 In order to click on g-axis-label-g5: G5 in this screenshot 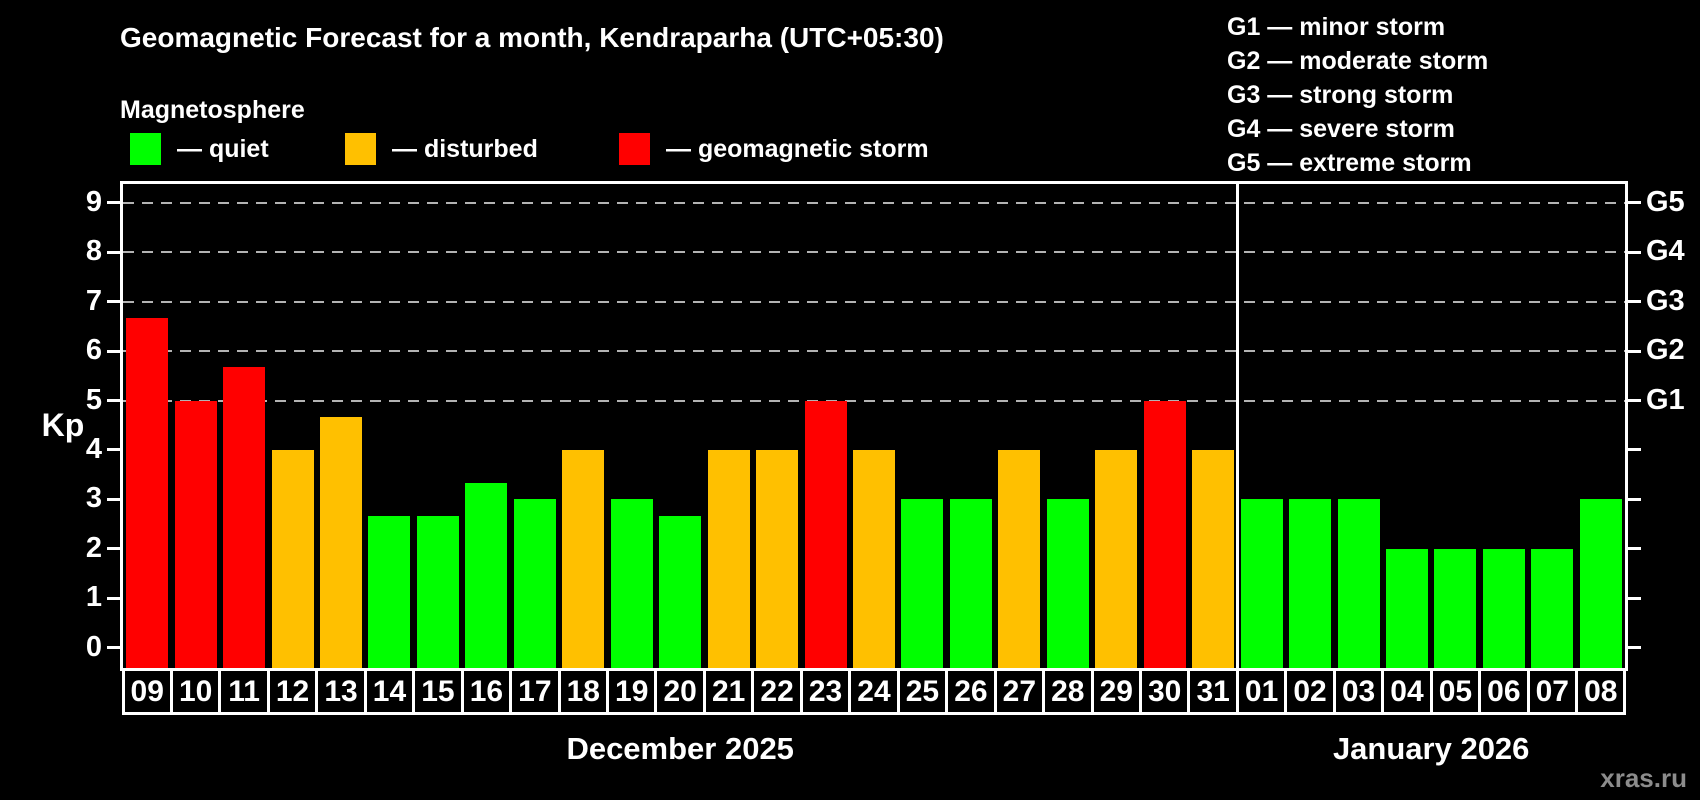, I will do `click(1665, 201)`.